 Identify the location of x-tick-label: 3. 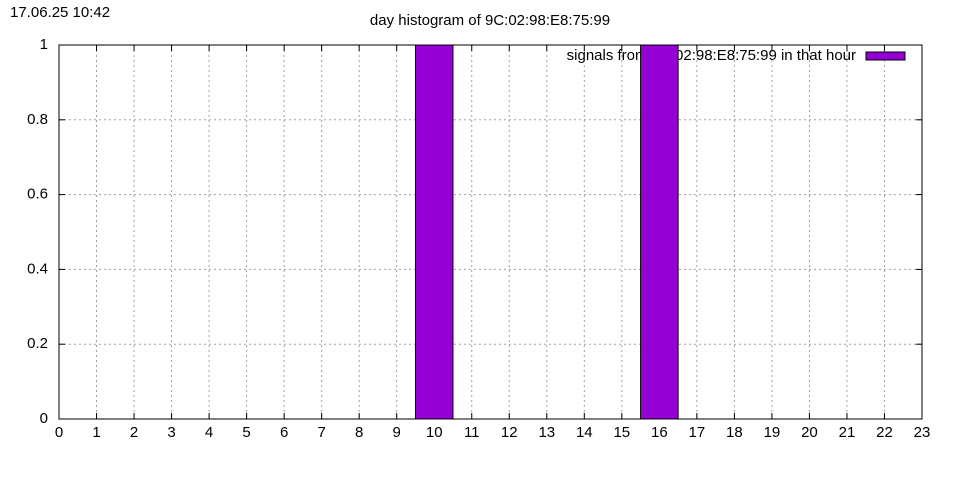
(171, 432).